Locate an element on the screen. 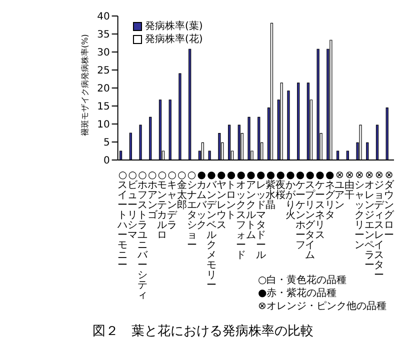 This screenshot has width=404, height=345. y-tick-label: 25 is located at coordinates (103, 71).